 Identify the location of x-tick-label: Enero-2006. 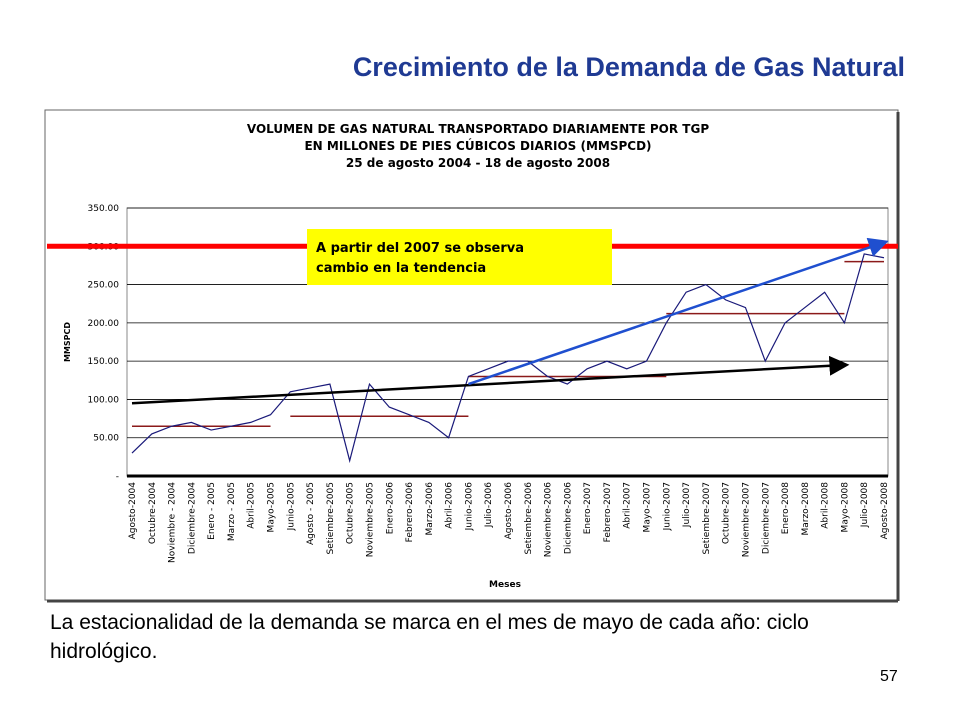
(390, 508).